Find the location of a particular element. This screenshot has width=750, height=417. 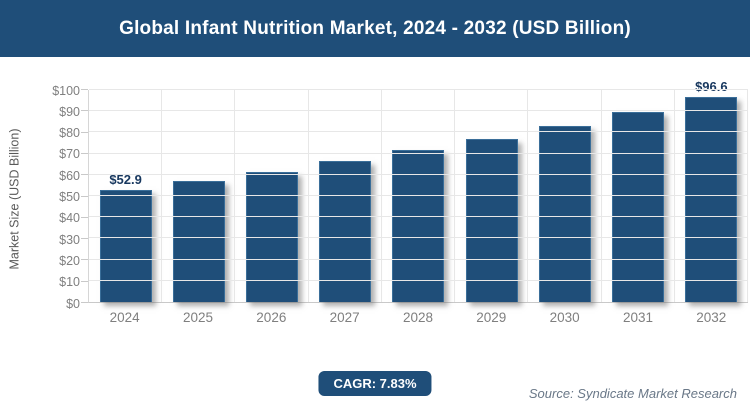

x-tick-label-2031: 2031 is located at coordinates (637, 317).